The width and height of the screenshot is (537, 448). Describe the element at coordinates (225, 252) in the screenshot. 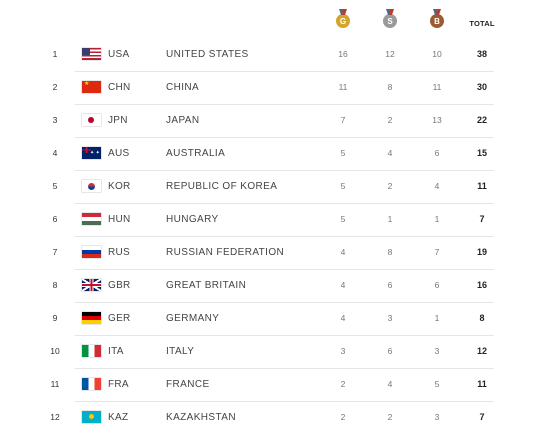

I see `country-name: RUSSIAN FEDERATION` at that location.